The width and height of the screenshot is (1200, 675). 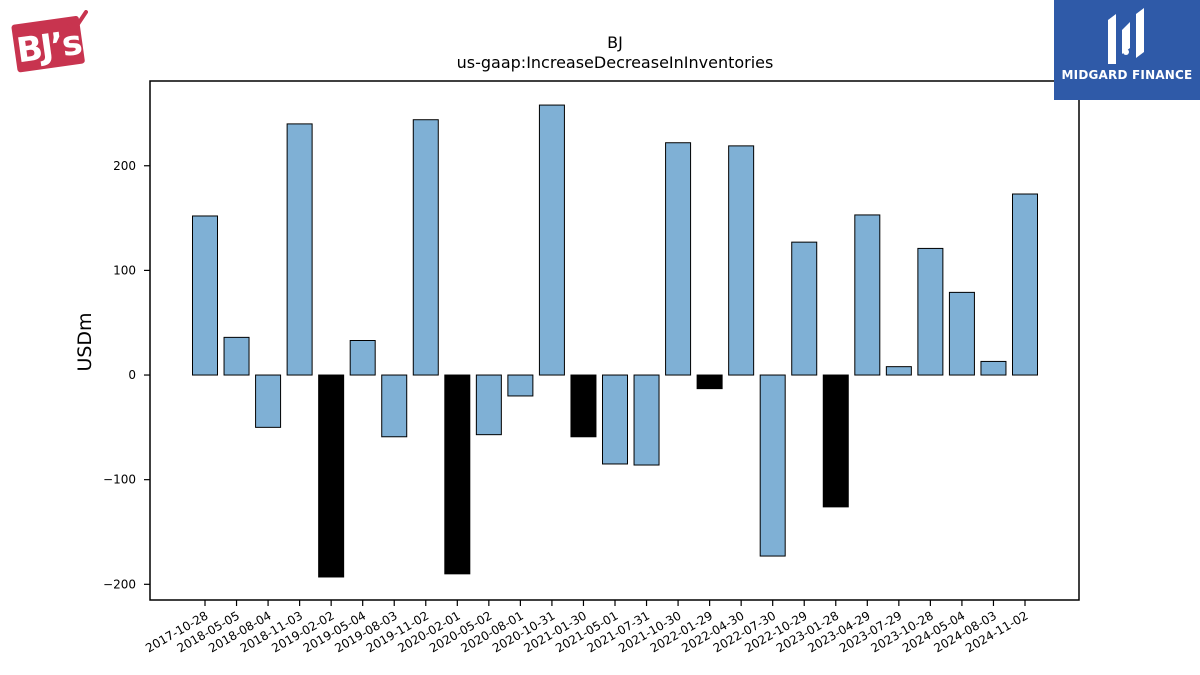 I want to click on y-tick-label: 0, so click(x=132, y=375).